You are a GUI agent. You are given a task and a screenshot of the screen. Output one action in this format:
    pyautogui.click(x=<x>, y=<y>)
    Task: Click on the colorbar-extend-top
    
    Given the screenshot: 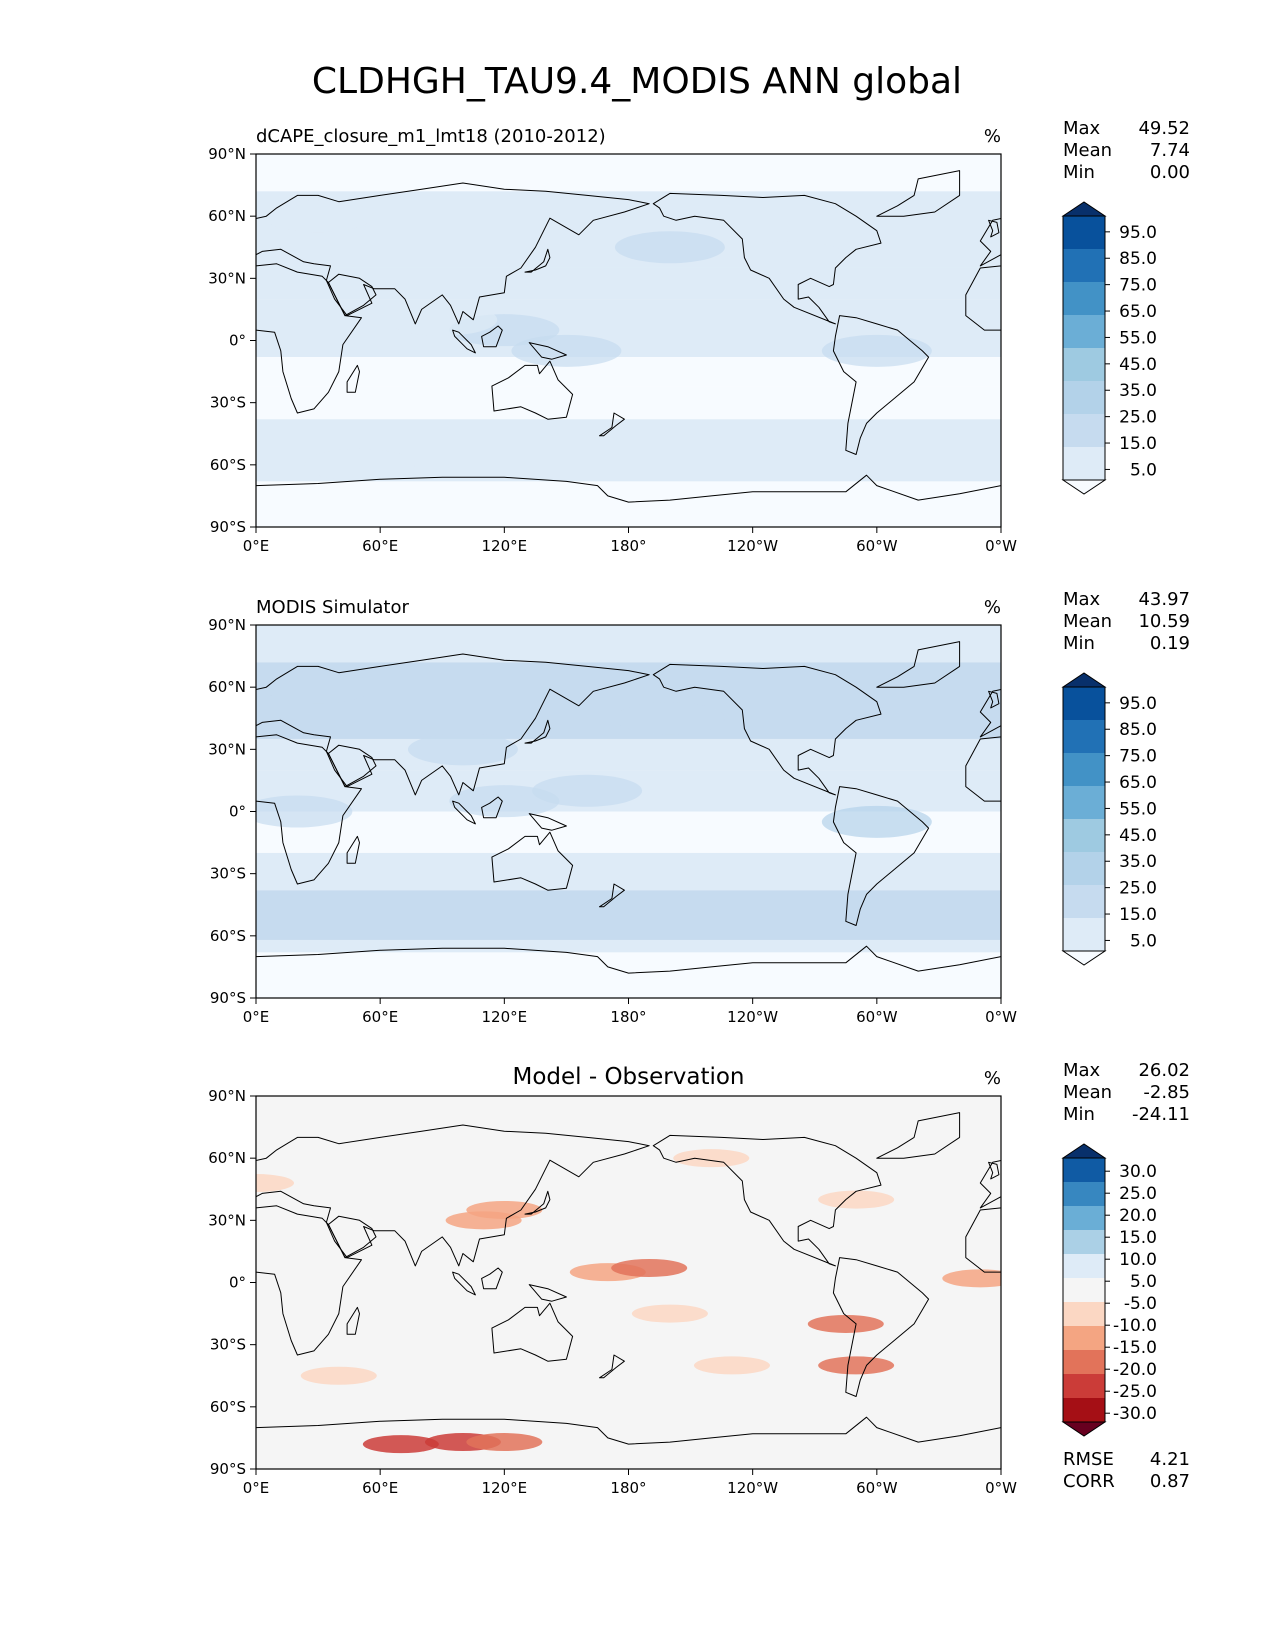 What is the action you would take?
    pyautogui.click(x=1084, y=1151)
    